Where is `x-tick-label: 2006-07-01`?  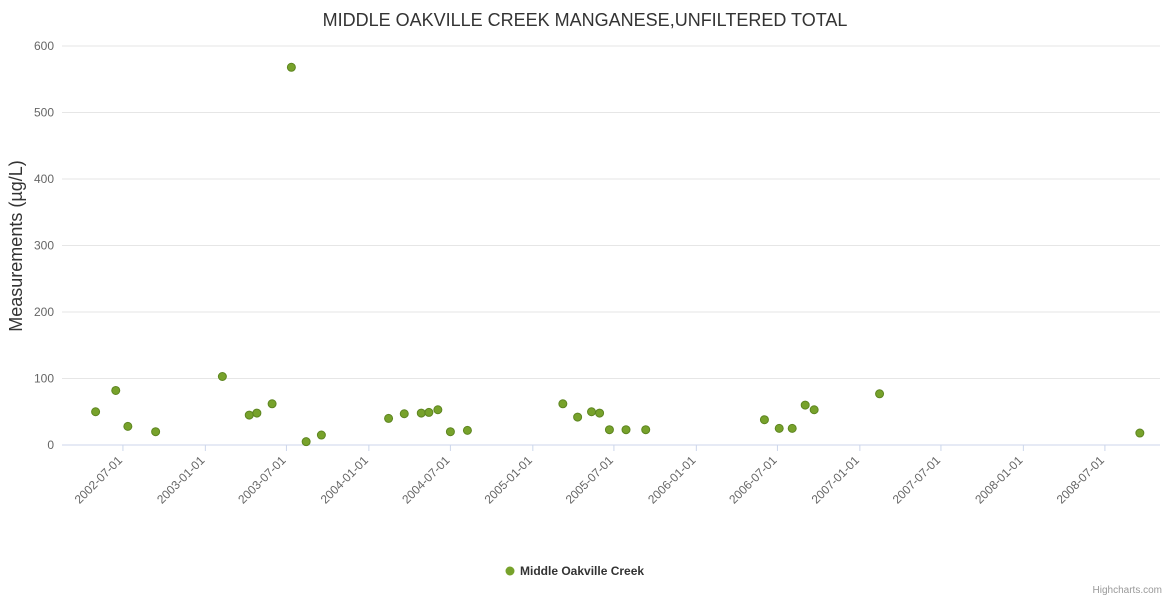 x-tick-label: 2006-07-01 is located at coordinates (753, 480).